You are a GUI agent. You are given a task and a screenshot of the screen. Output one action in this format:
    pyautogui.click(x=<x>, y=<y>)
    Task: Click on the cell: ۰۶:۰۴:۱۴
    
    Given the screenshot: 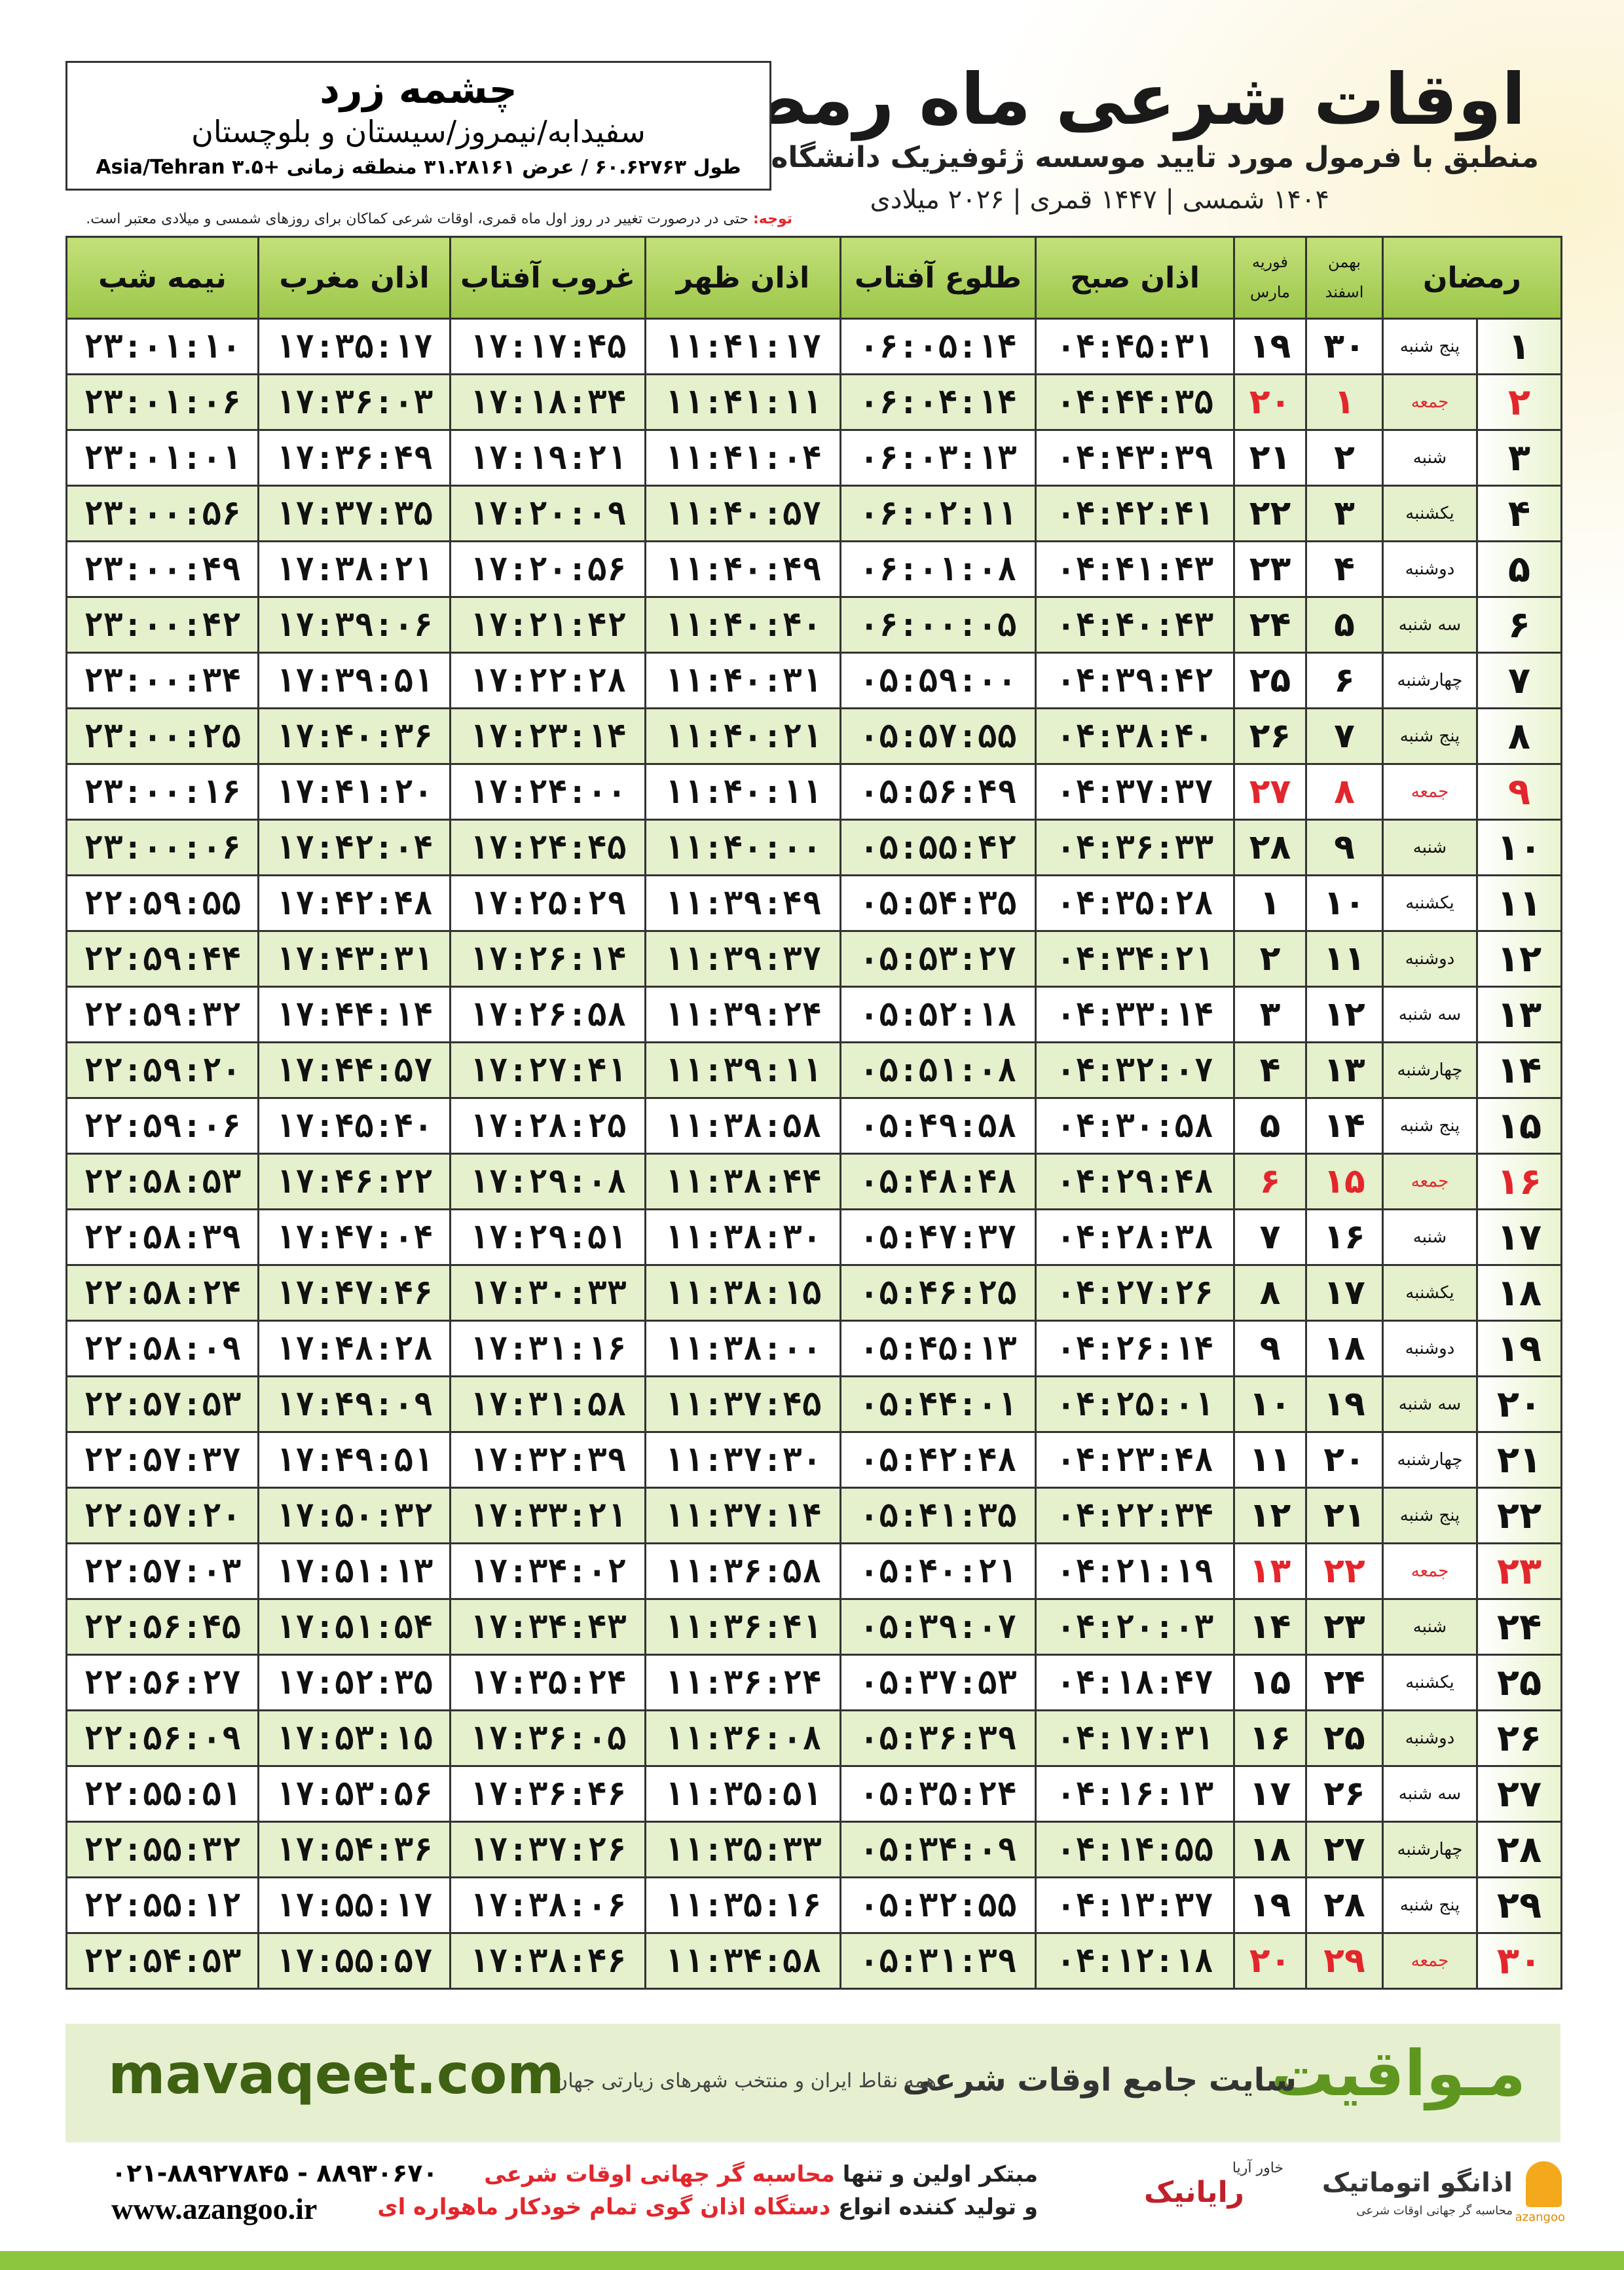 What is the action you would take?
    pyautogui.click(x=938, y=402)
    